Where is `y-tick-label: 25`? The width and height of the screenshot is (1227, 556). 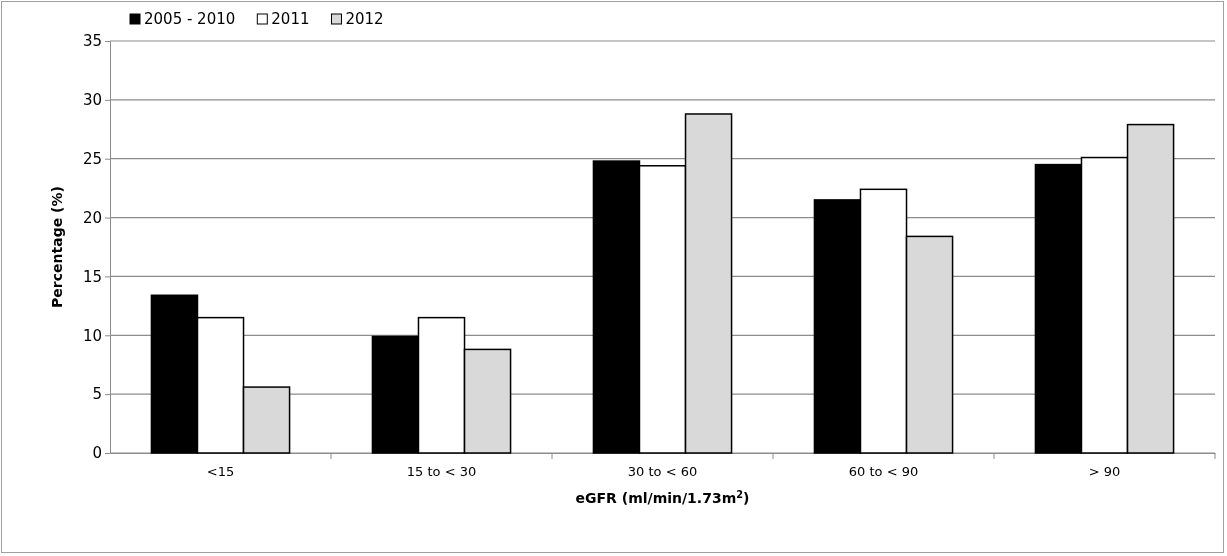 y-tick-label: 25 is located at coordinates (92, 159).